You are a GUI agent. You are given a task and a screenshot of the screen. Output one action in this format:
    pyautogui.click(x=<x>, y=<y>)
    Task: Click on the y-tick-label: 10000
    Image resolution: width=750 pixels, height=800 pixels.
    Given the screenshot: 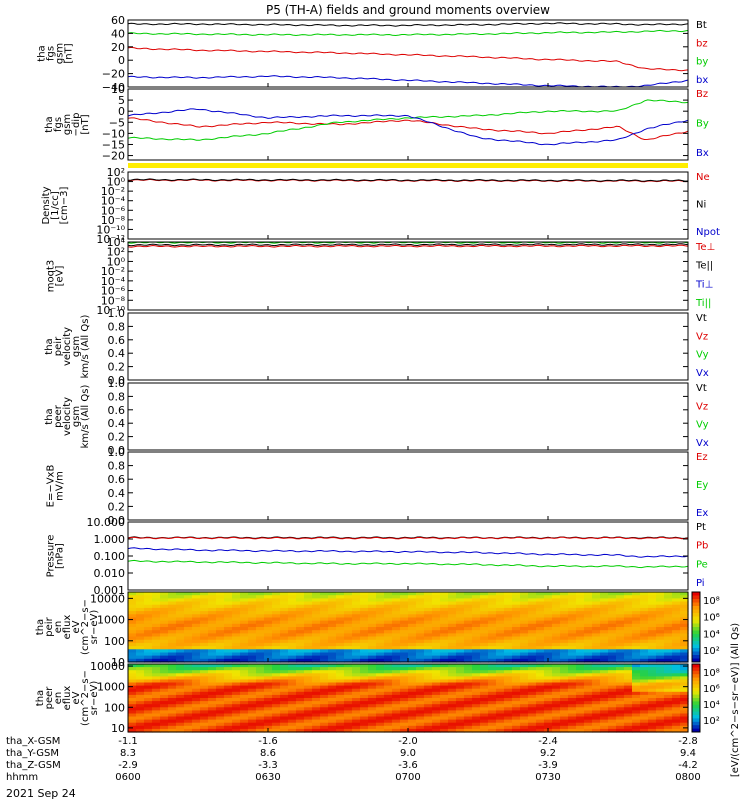 What is the action you would take?
    pyautogui.click(x=107, y=666)
    